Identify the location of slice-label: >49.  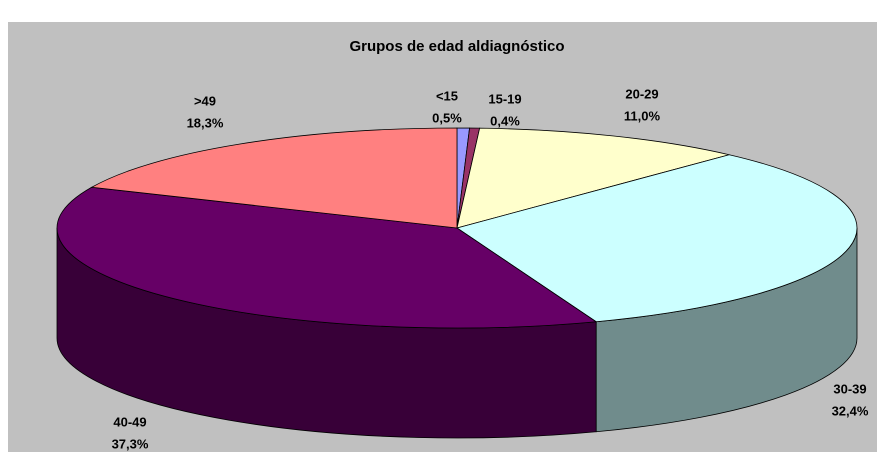
(205, 100).